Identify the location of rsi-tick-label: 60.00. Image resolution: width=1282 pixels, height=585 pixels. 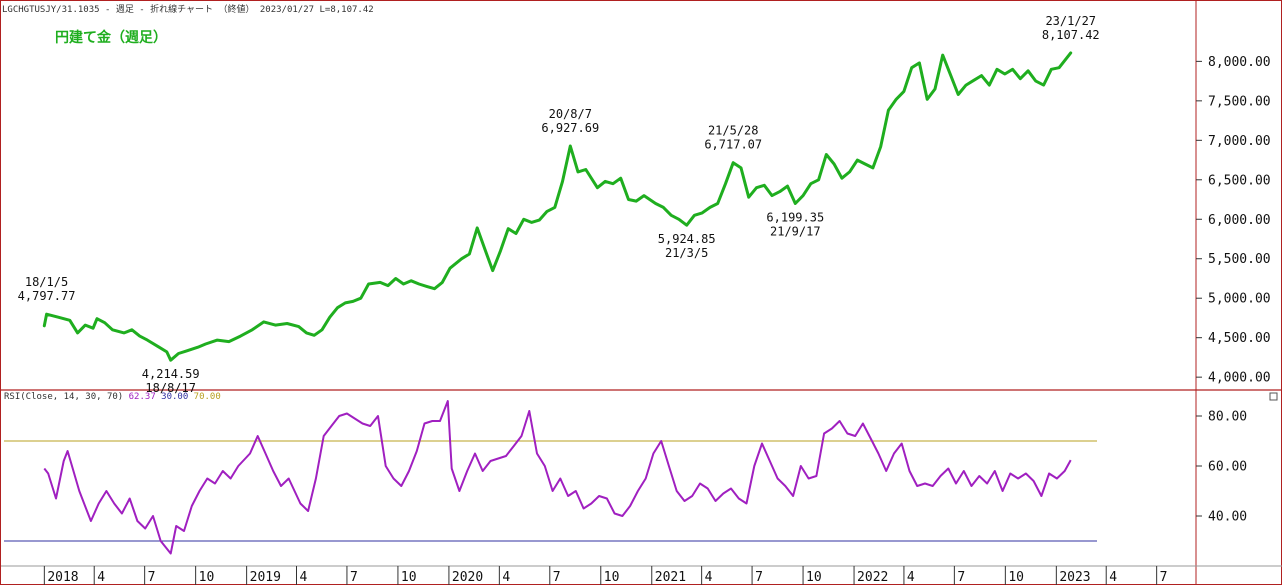
(1227, 467).